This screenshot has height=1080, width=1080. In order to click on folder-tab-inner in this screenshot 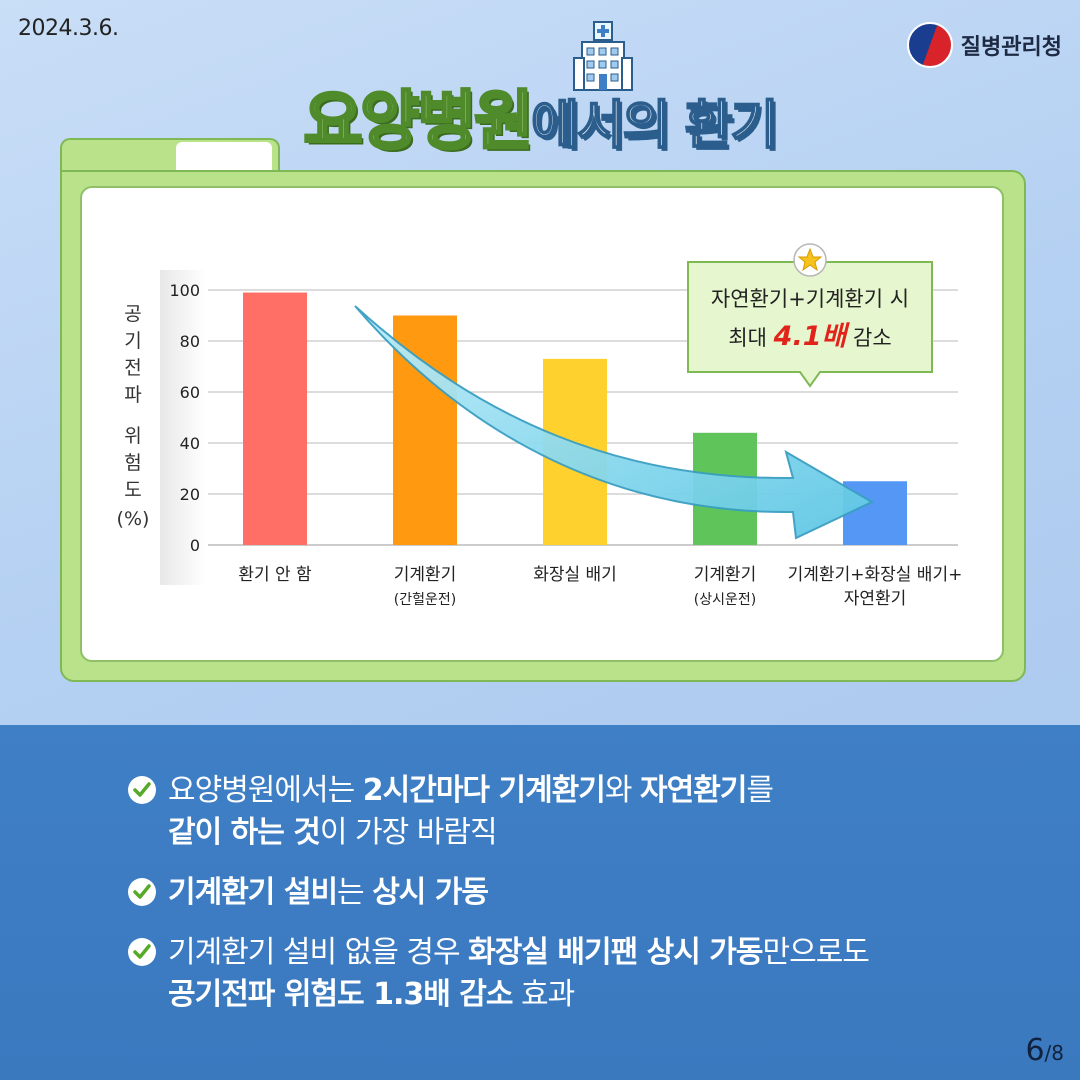, I will do `click(224, 156)`.